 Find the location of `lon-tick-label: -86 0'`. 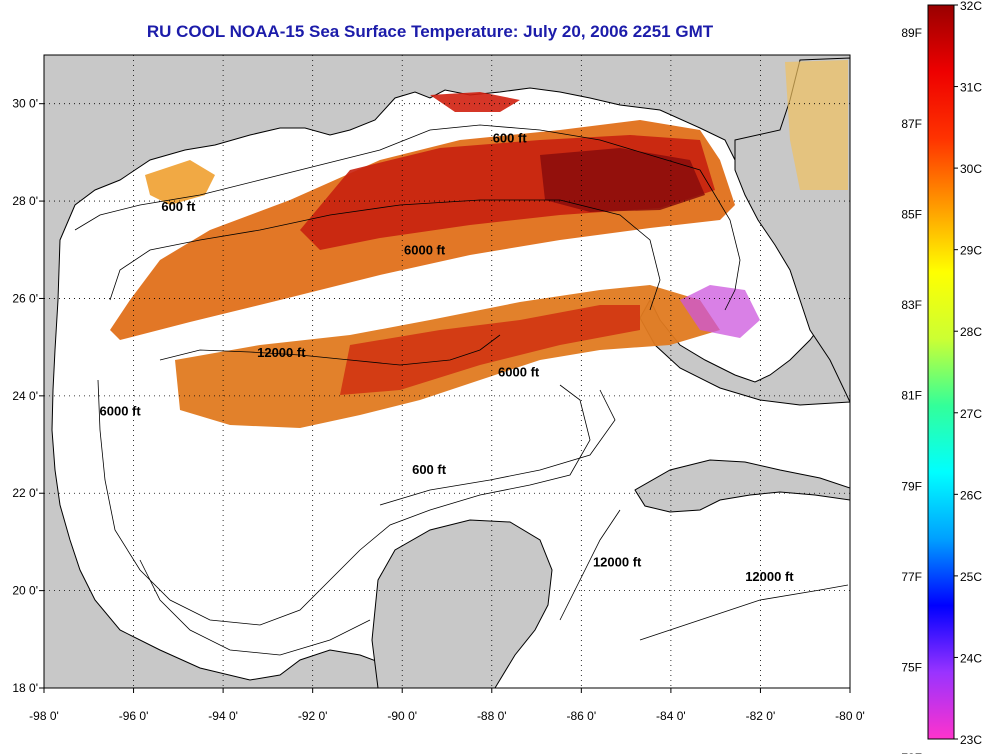

lon-tick-label: -86 0' is located at coordinates (582, 716).